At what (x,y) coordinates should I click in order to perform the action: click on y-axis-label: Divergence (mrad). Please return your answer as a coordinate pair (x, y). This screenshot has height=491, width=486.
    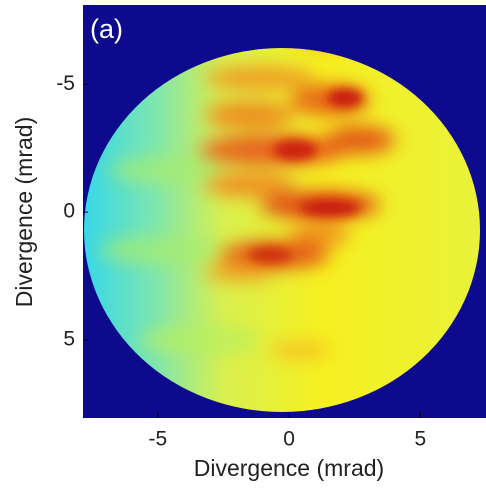
    Looking at the image, I should click on (24, 212).